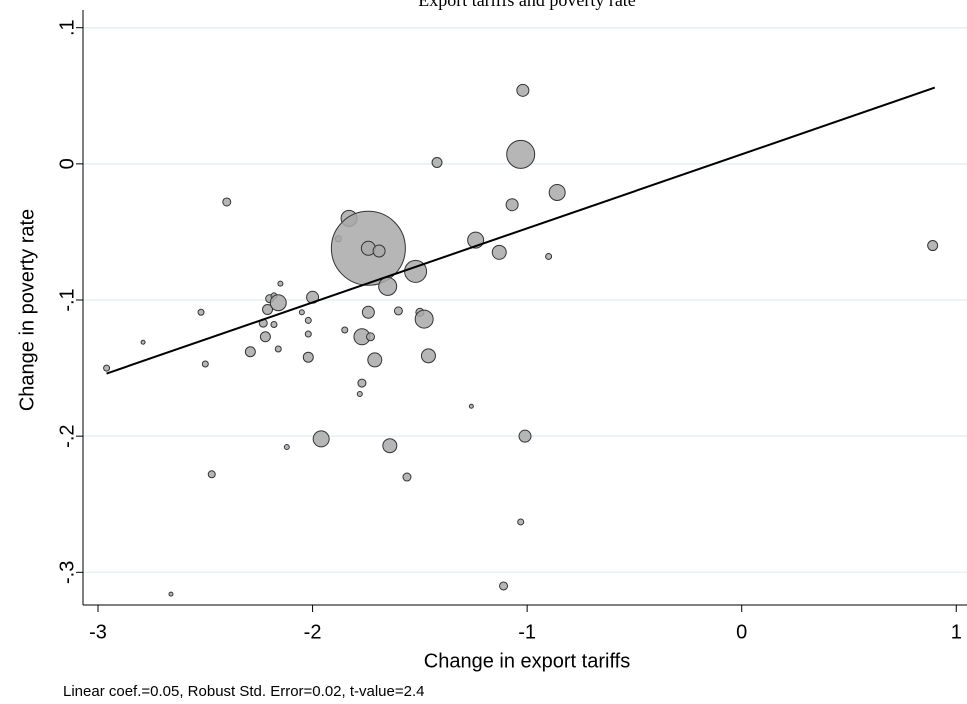 Image resolution: width=967 pixels, height=704 pixels. I want to click on x-tick-label: -2, so click(313, 632).